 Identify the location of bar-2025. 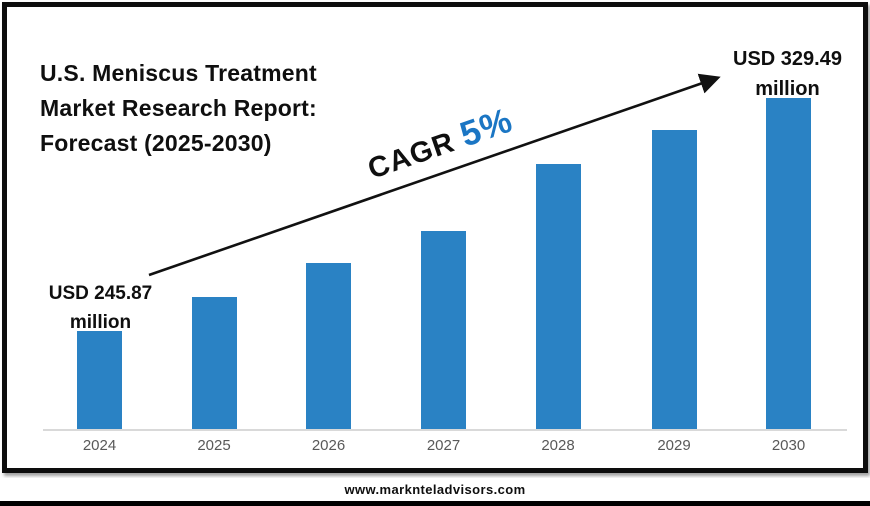
(214, 363).